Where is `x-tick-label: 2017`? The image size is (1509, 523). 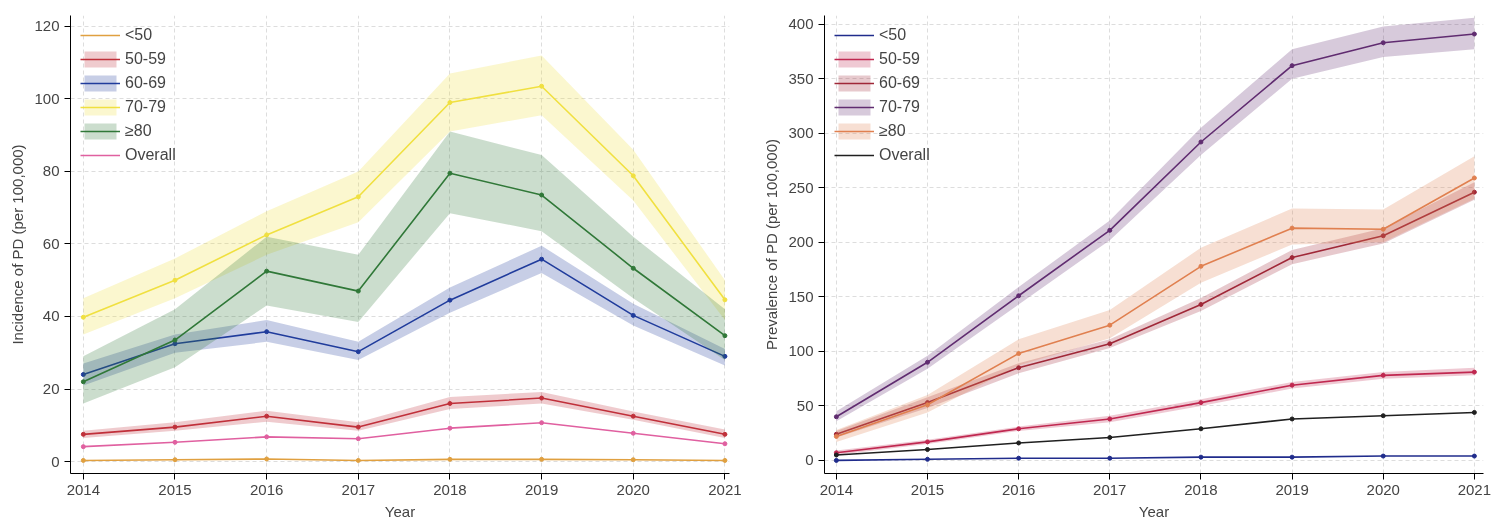 x-tick-label: 2017 is located at coordinates (1110, 489).